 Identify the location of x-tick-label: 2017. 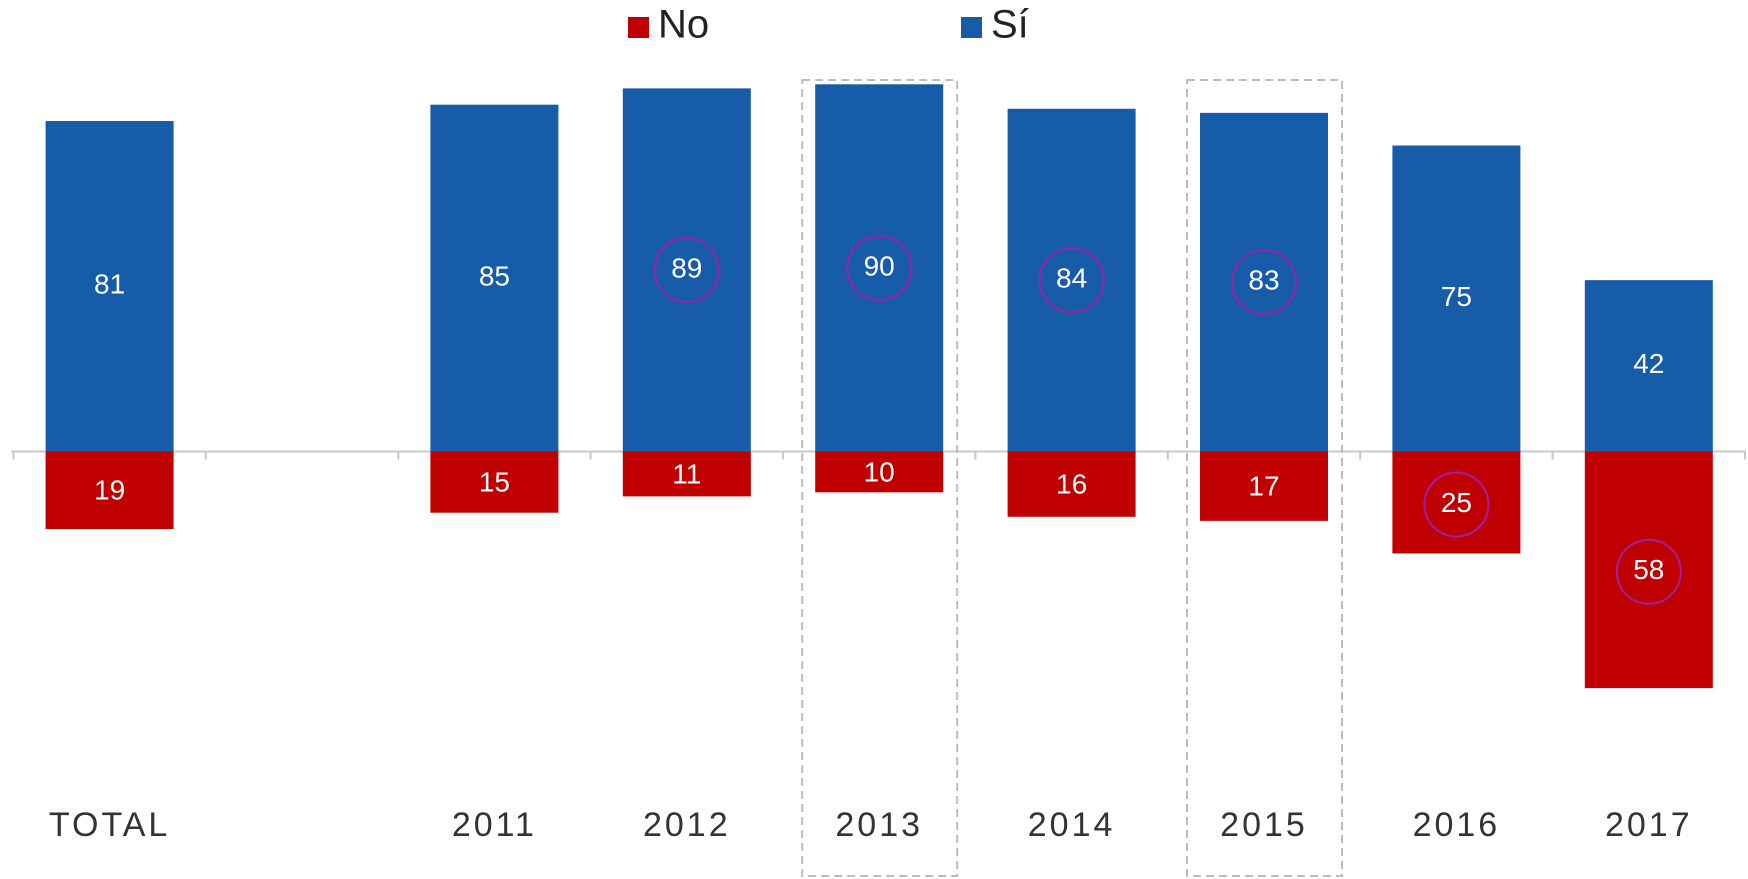
(1649, 825).